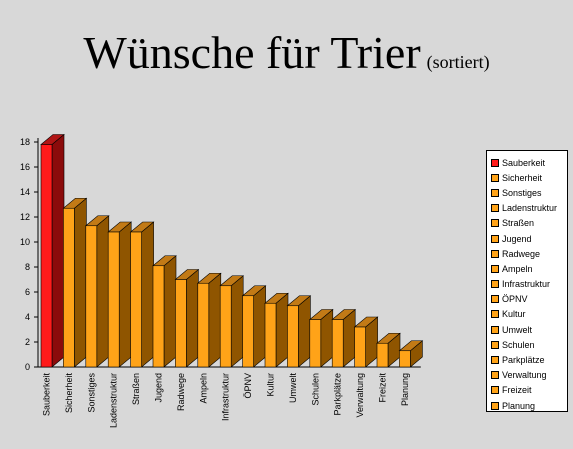 Image resolution: width=573 pixels, height=449 pixels. Describe the element at coordinates (517, 329) in the screenshot. I see `legend-label: Umwelt` at that location.